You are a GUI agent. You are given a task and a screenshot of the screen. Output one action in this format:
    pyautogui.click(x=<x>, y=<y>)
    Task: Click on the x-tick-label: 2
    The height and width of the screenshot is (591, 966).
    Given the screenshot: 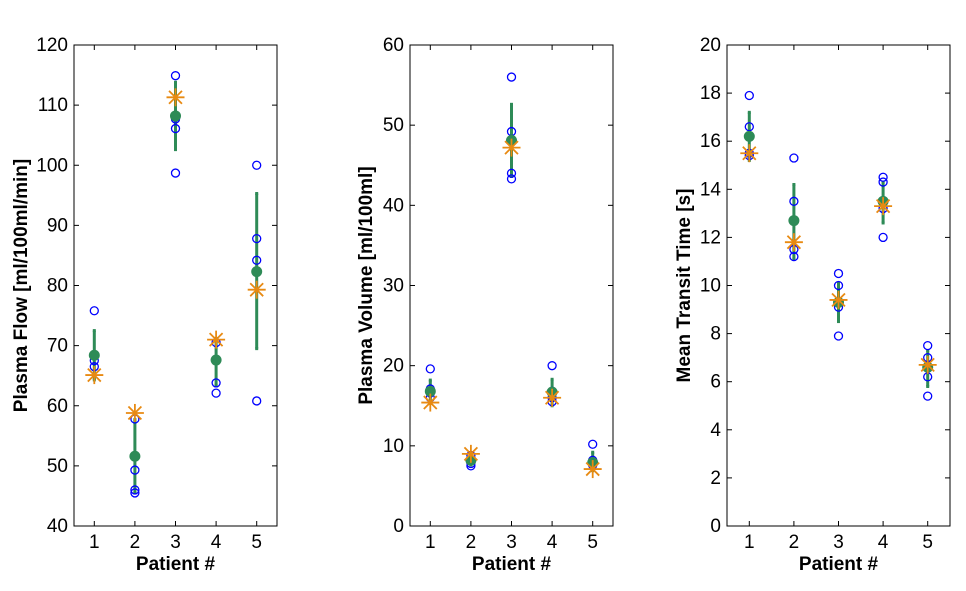 What is the action you would take?
    pyautogui.click(x=135, y=542)
    